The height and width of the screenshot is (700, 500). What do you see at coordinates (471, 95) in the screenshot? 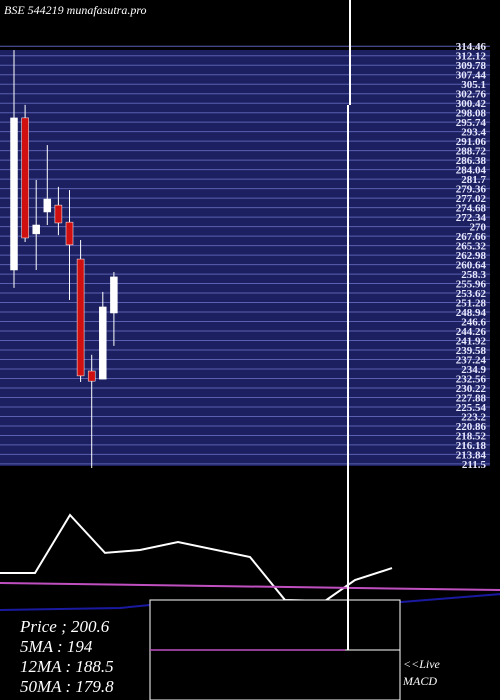
I see `y-tick-label: 302.76` at bounding box center [471, 95].